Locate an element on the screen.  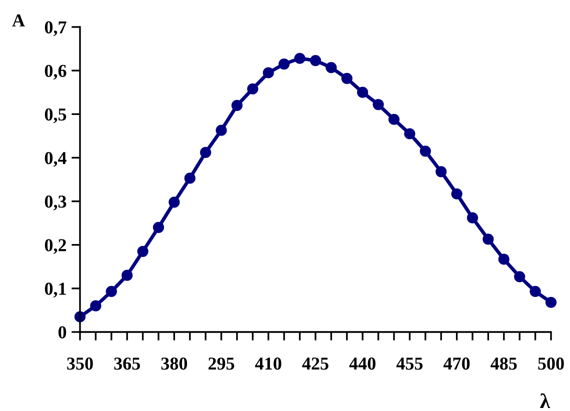
y-tick-label: 0,3 is located at coordinates (55, 203).